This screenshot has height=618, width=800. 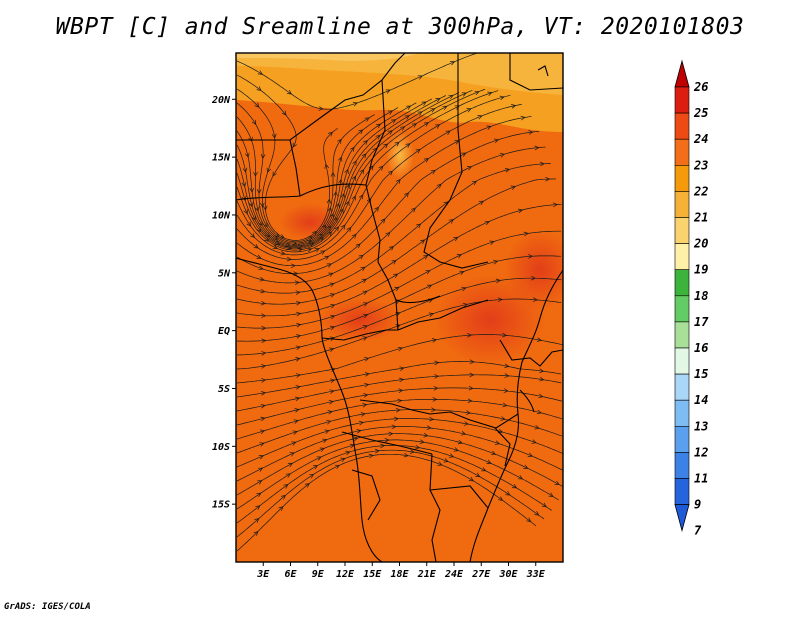 What do you see at coordinates (399, 574) in the screenshot?
I see `lon-label: 18E` at bounding box center [399, 574].